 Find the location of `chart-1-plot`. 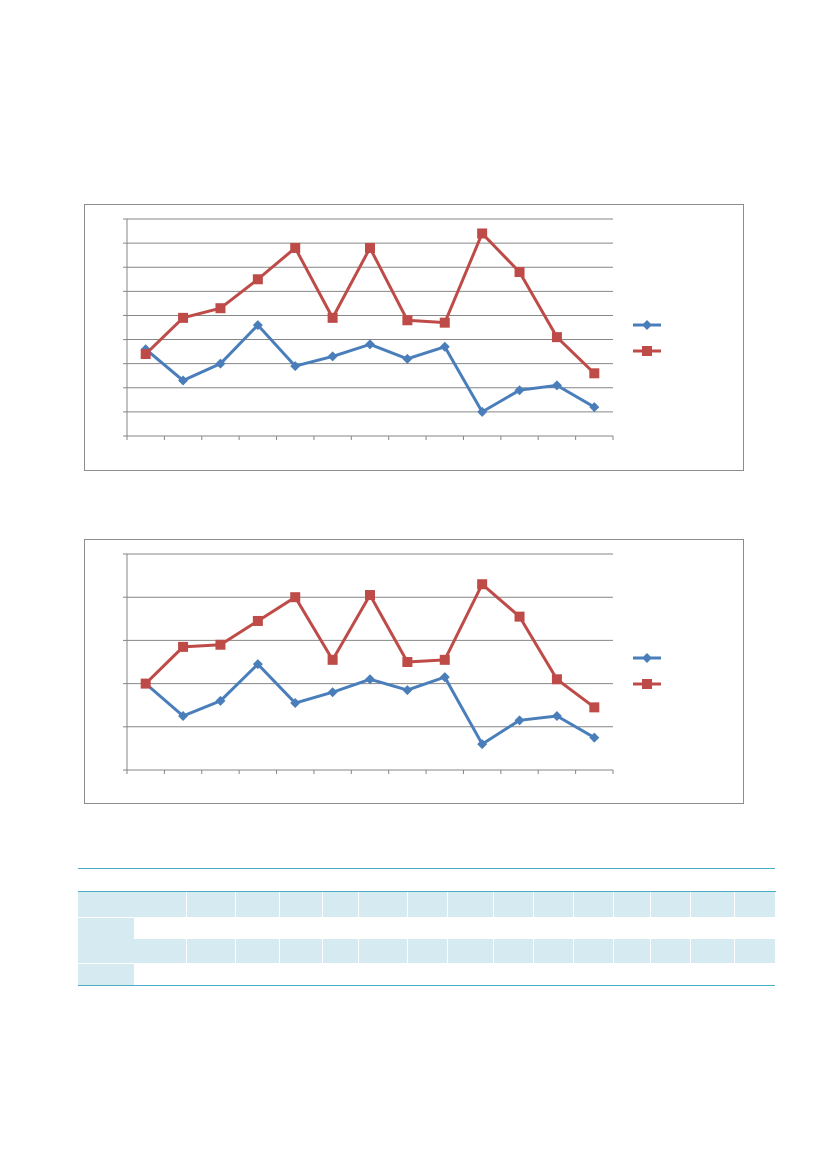

chart-1-plot is located at coordinates (392, 329).